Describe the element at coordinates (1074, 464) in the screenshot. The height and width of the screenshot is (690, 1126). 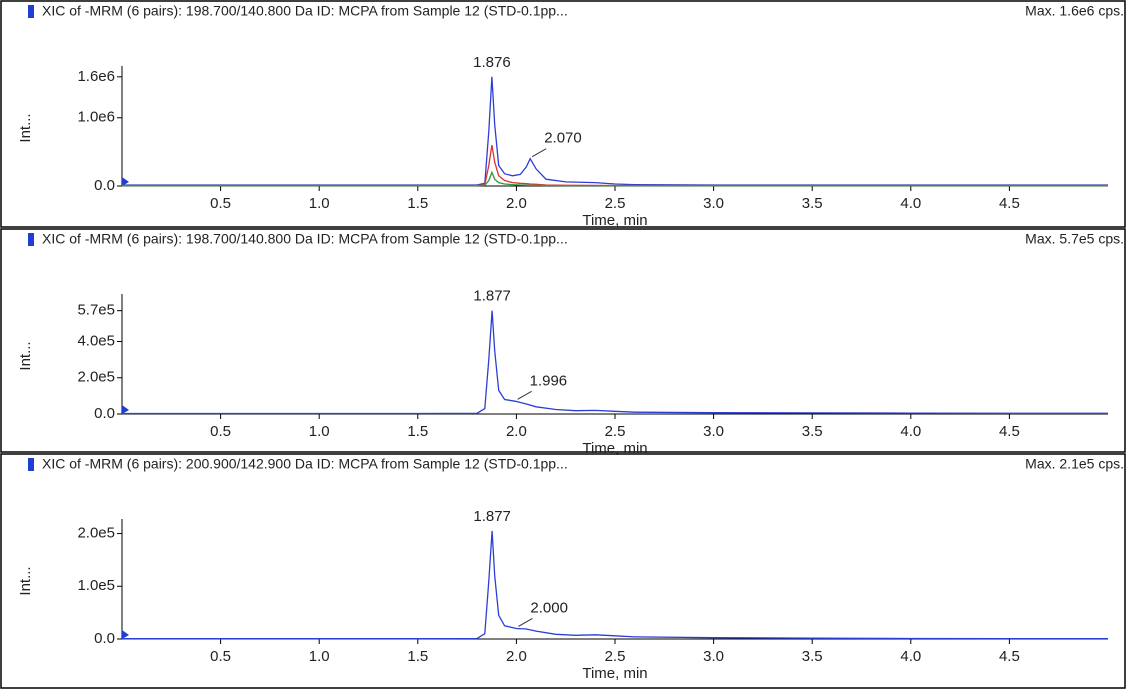
I see `max-intensity: Max. 2.1e5 cps.` at that location.